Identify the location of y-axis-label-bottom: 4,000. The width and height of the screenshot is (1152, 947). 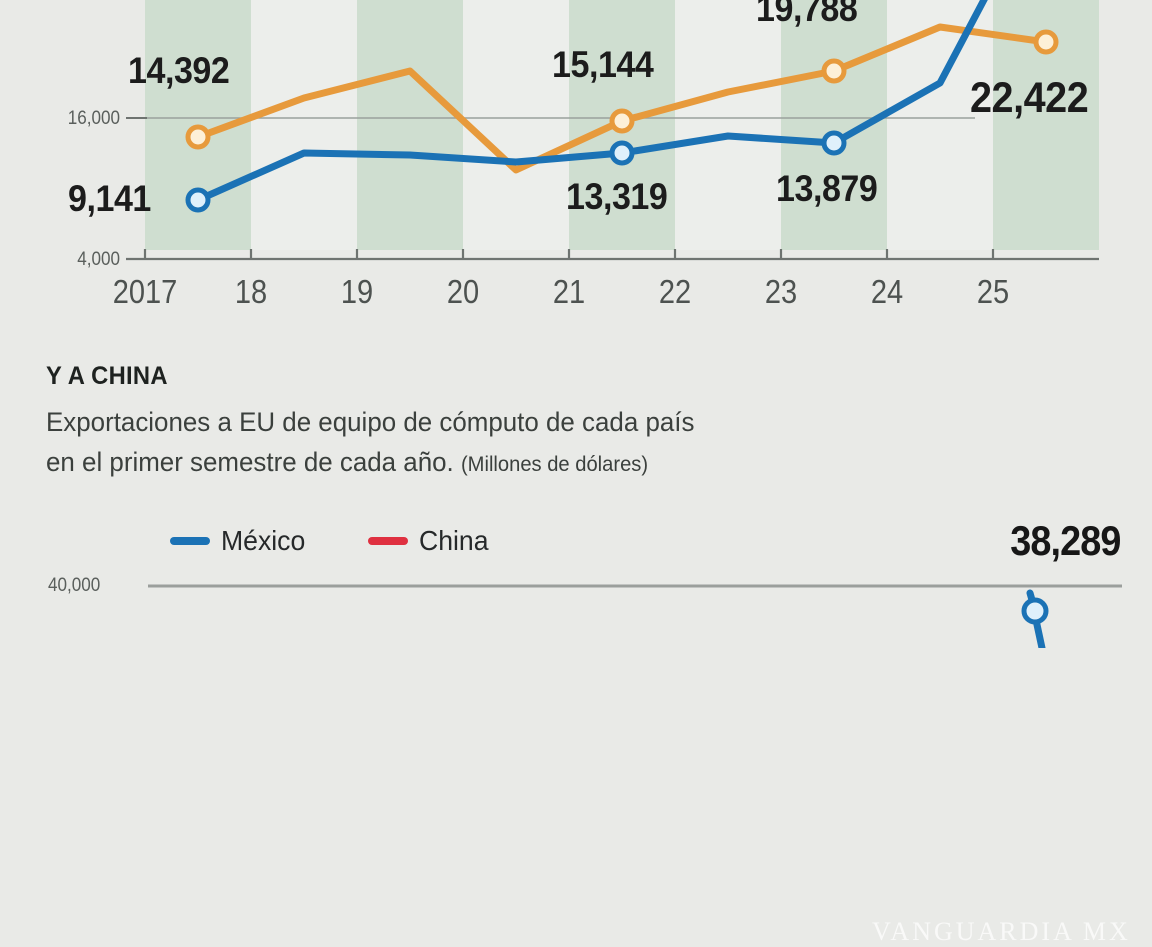
(98, 259).